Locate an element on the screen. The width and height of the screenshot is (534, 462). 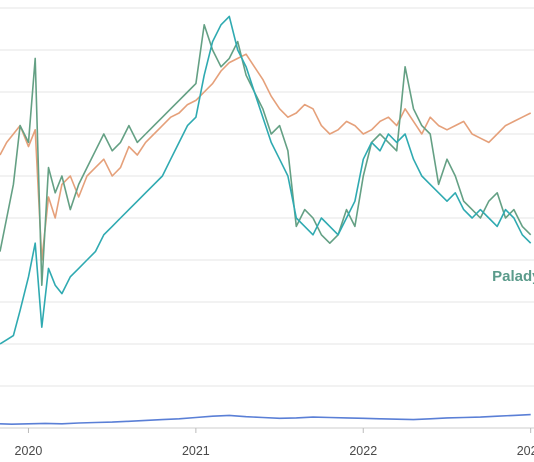
annotations: Palady is located at coordinates (513, 276).